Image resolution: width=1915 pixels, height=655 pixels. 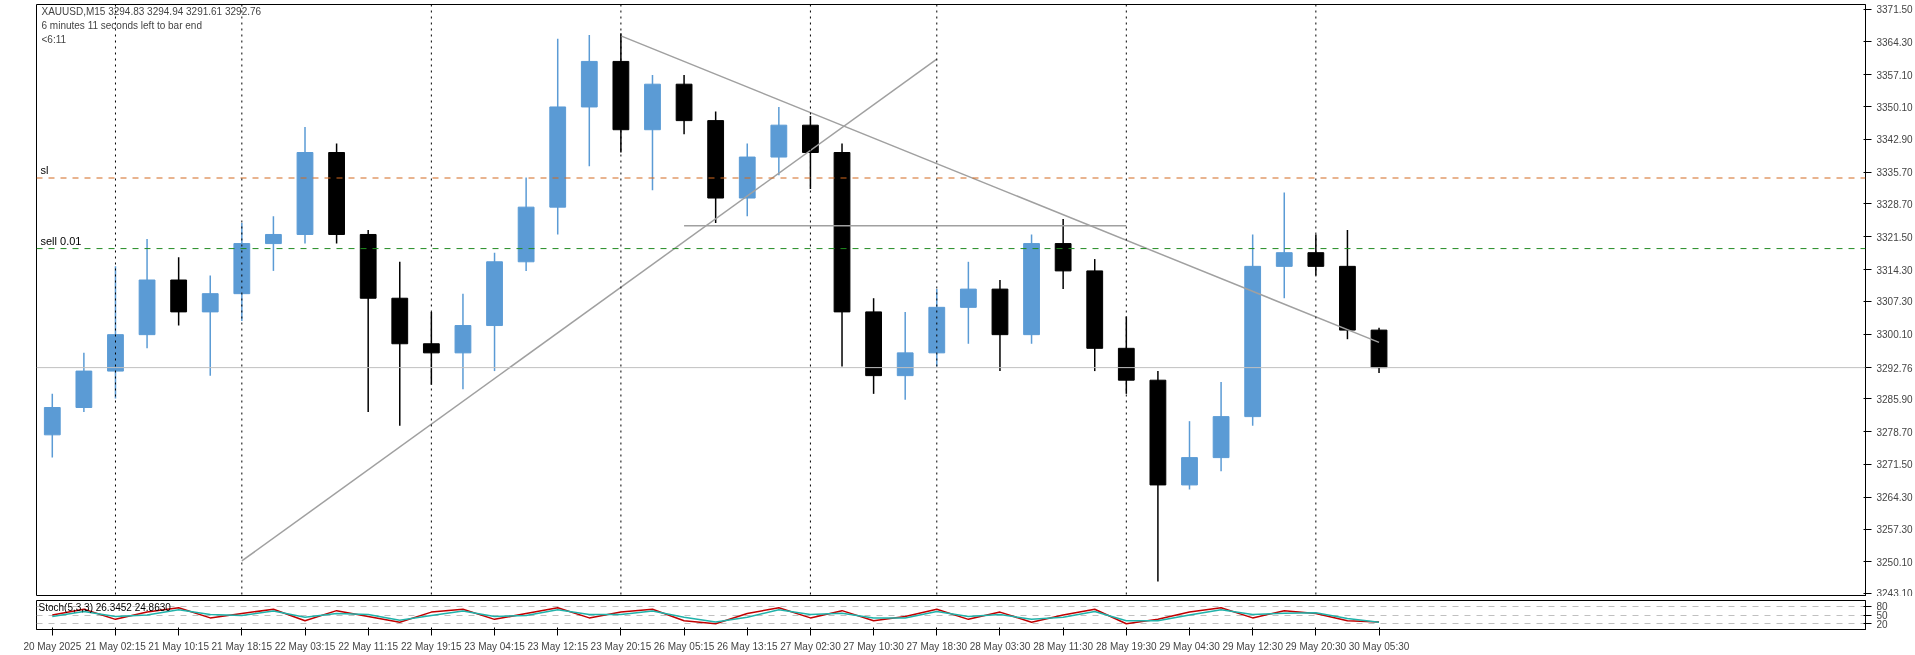 I want to click on y-tick-label: 3250.10, so click(x=1895, y=562).